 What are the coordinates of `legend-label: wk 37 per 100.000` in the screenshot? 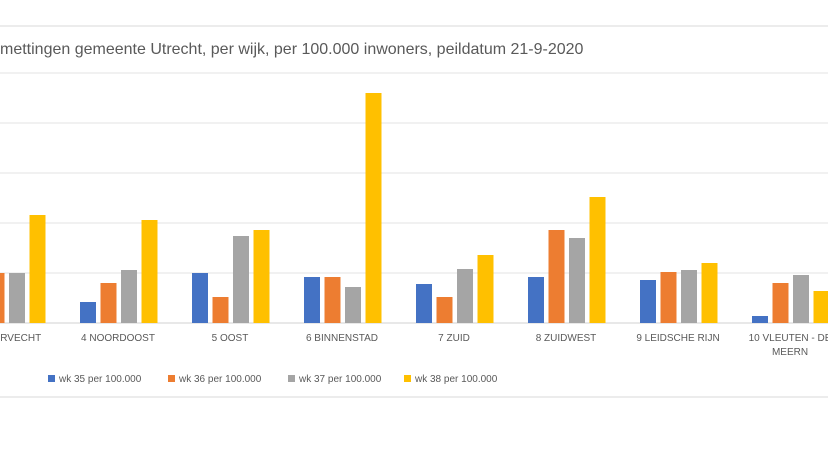 It's located at (340, 379).